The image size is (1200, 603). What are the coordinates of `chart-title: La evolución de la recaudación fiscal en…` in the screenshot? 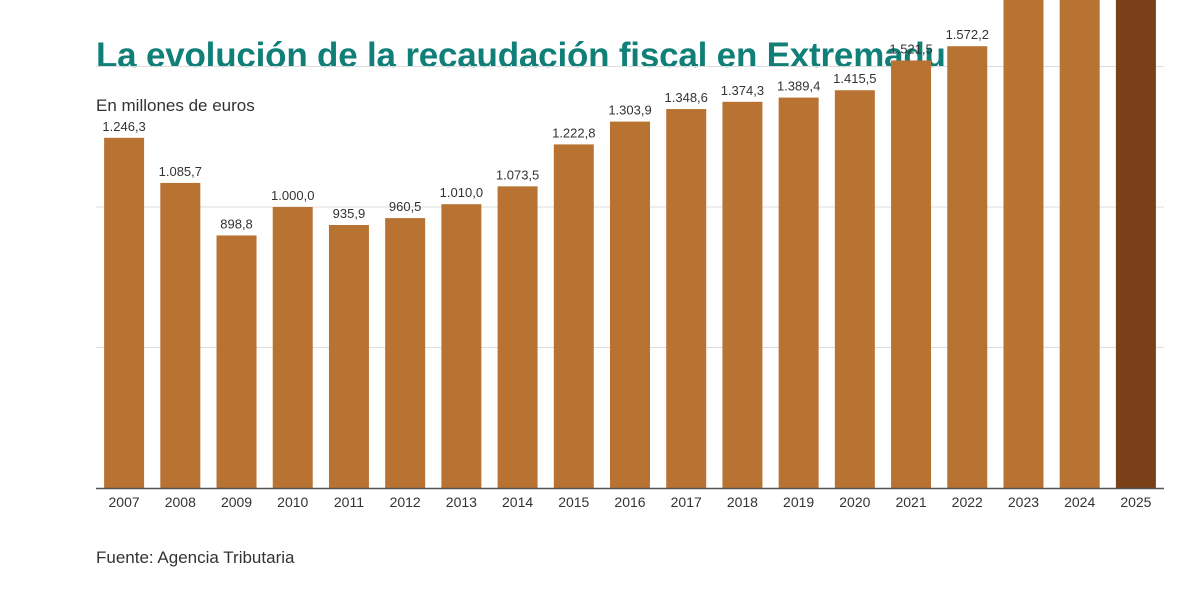 It's located at (537, 55).